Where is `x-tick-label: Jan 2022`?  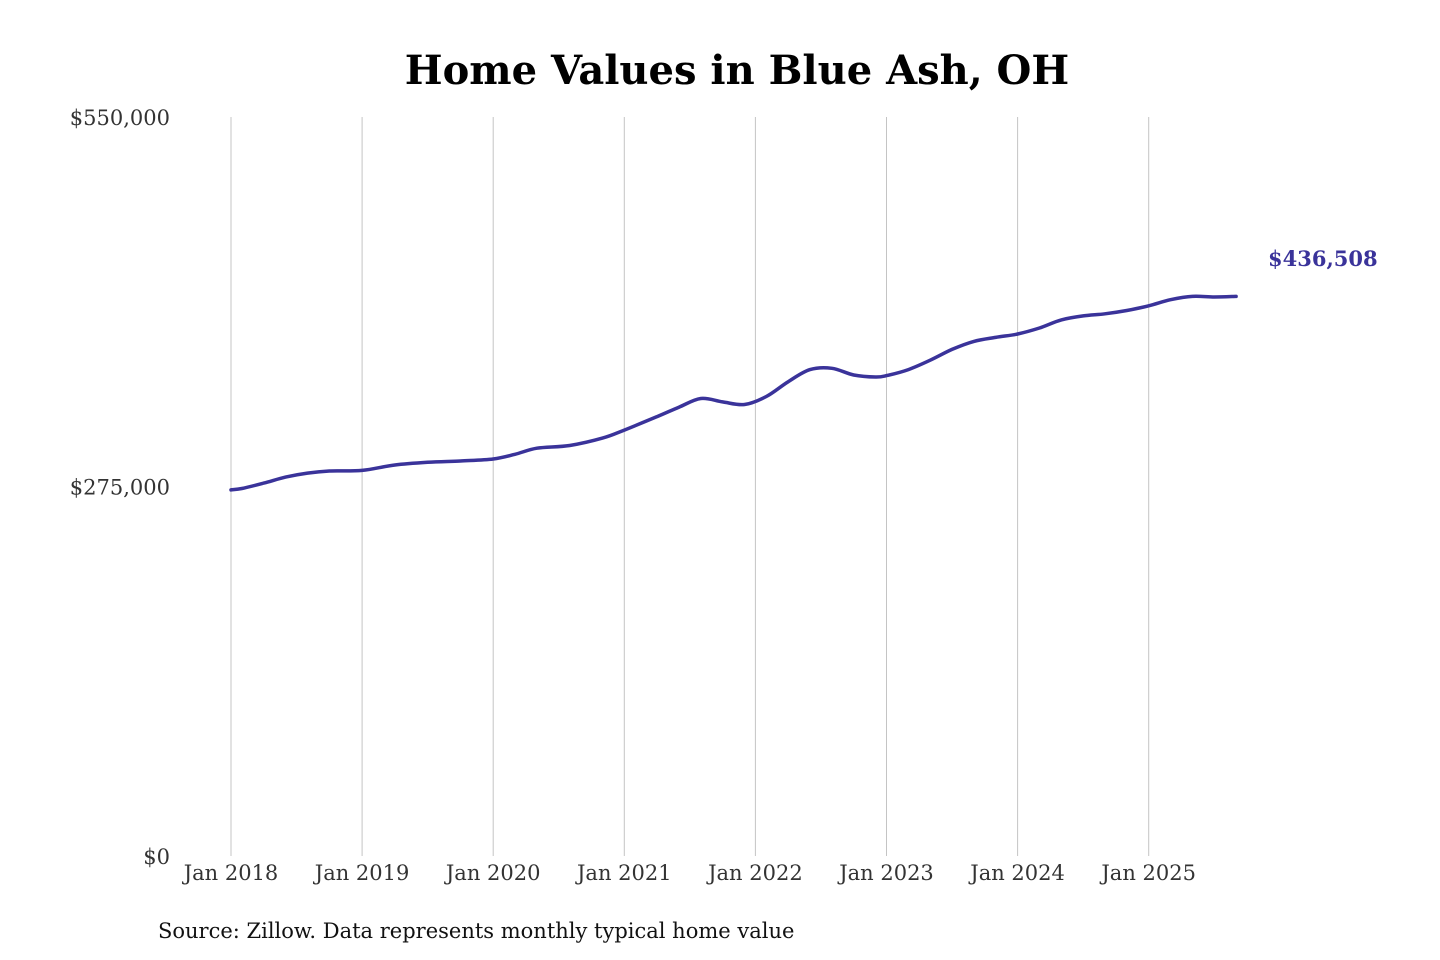
x-tick-label: Jan 2022 is located at coordinates (754, 873).